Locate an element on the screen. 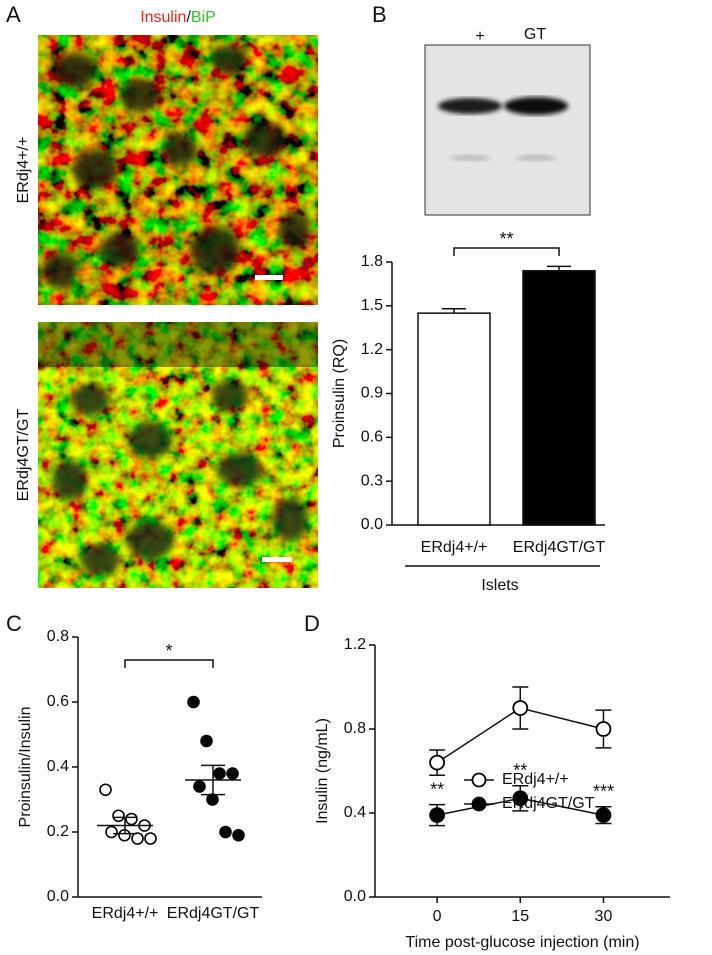 Image resolution: width=712 pixels, height=955 pixels. y-axis-label: Insulin (ng/mL) is located at coordinates (322, 771).